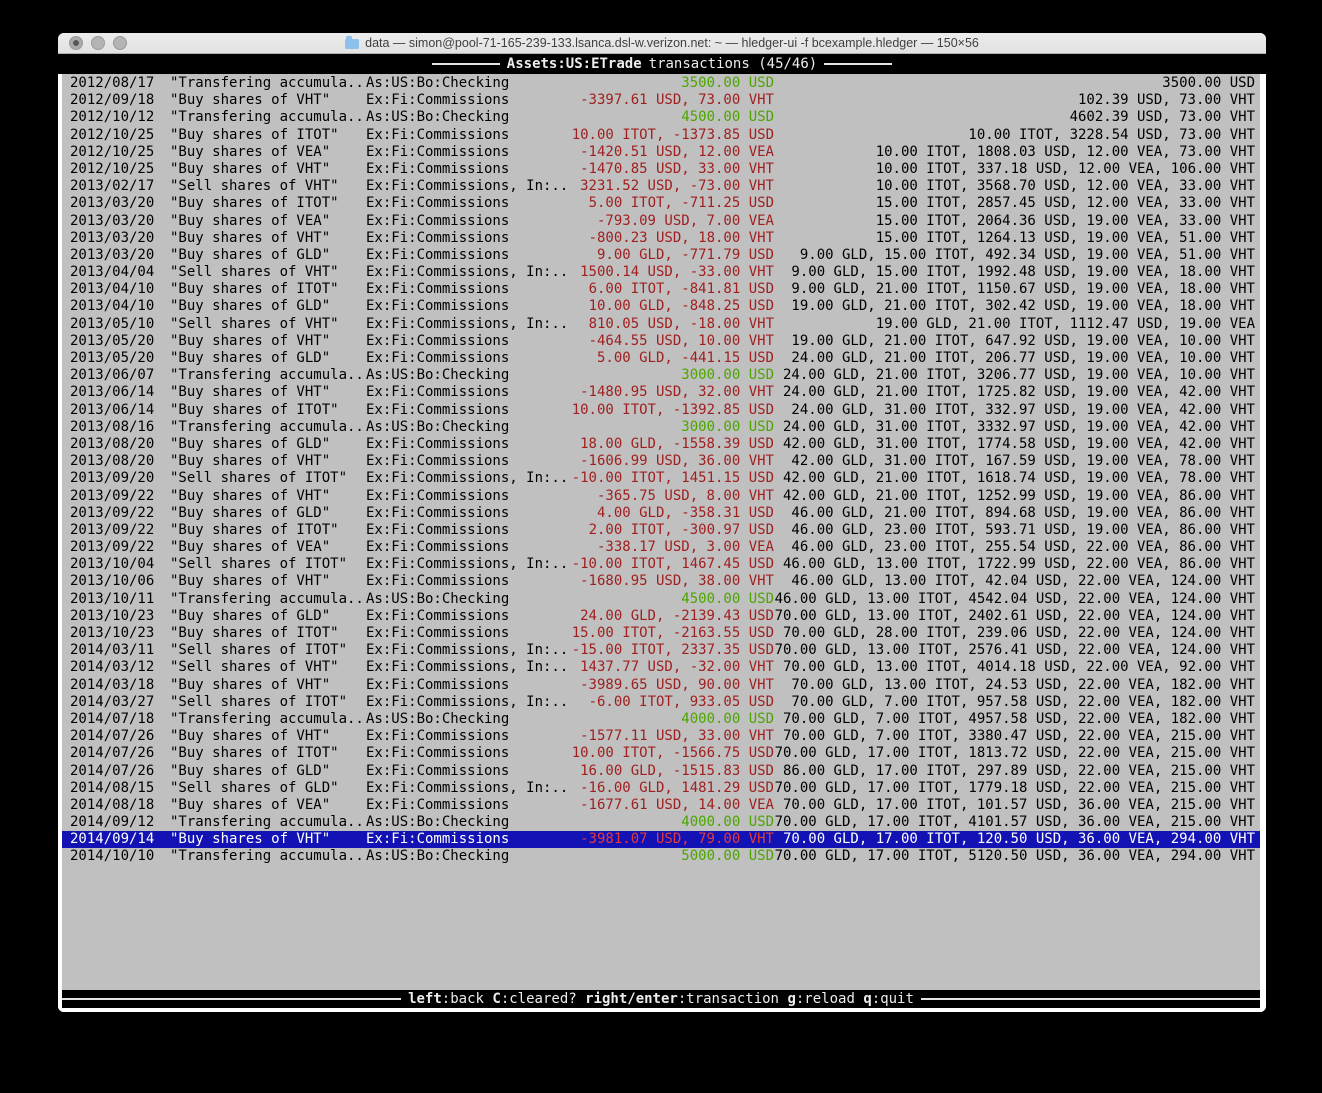 The width and height of the screenshot is (1322, 1093). I want to click on cell-date: 2013/04/10, so click(112, 306).